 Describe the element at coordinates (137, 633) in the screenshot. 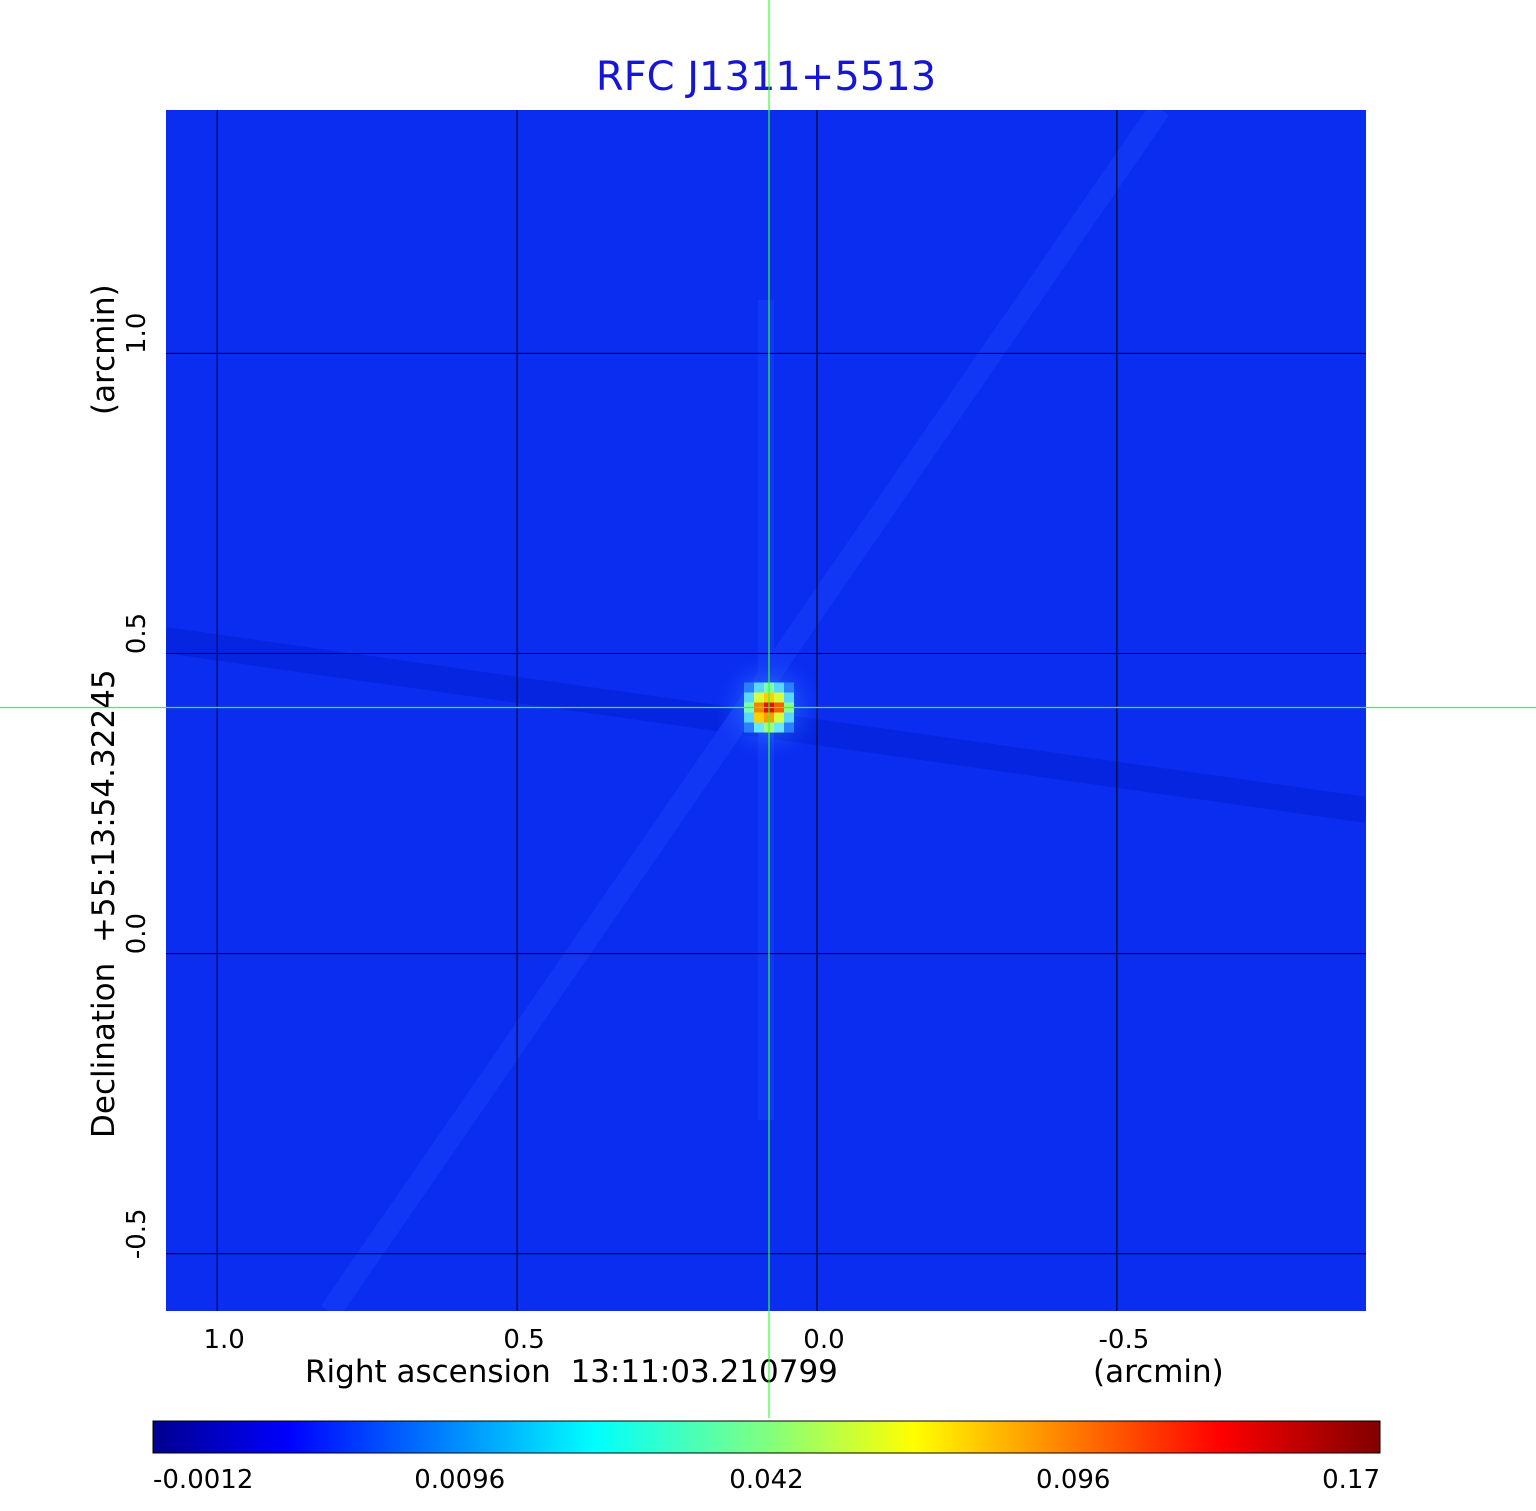

I see `y-tick-label: 0.5` at that location.